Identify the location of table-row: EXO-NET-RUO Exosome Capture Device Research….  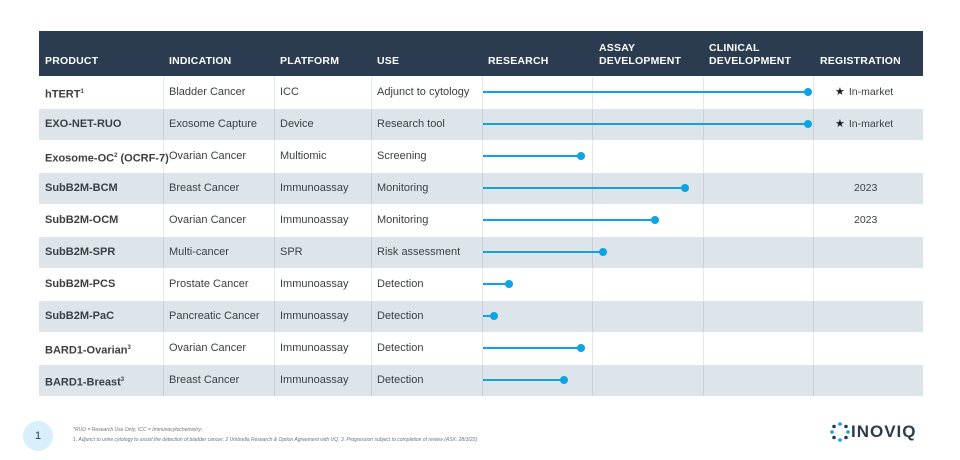
(481, 124).